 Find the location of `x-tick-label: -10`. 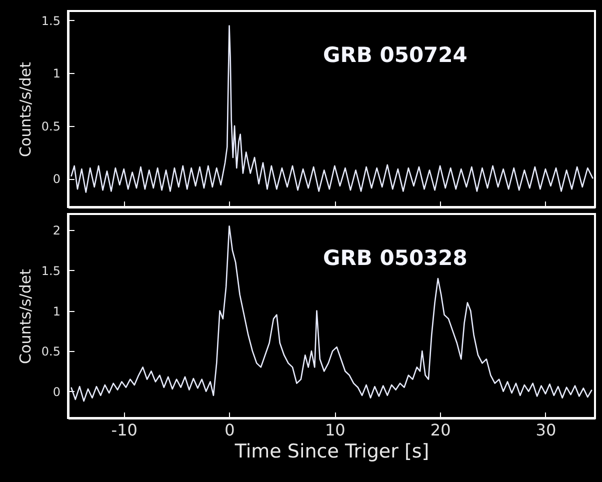

x-tick-label: -10 is located at coordinates (124, 430).